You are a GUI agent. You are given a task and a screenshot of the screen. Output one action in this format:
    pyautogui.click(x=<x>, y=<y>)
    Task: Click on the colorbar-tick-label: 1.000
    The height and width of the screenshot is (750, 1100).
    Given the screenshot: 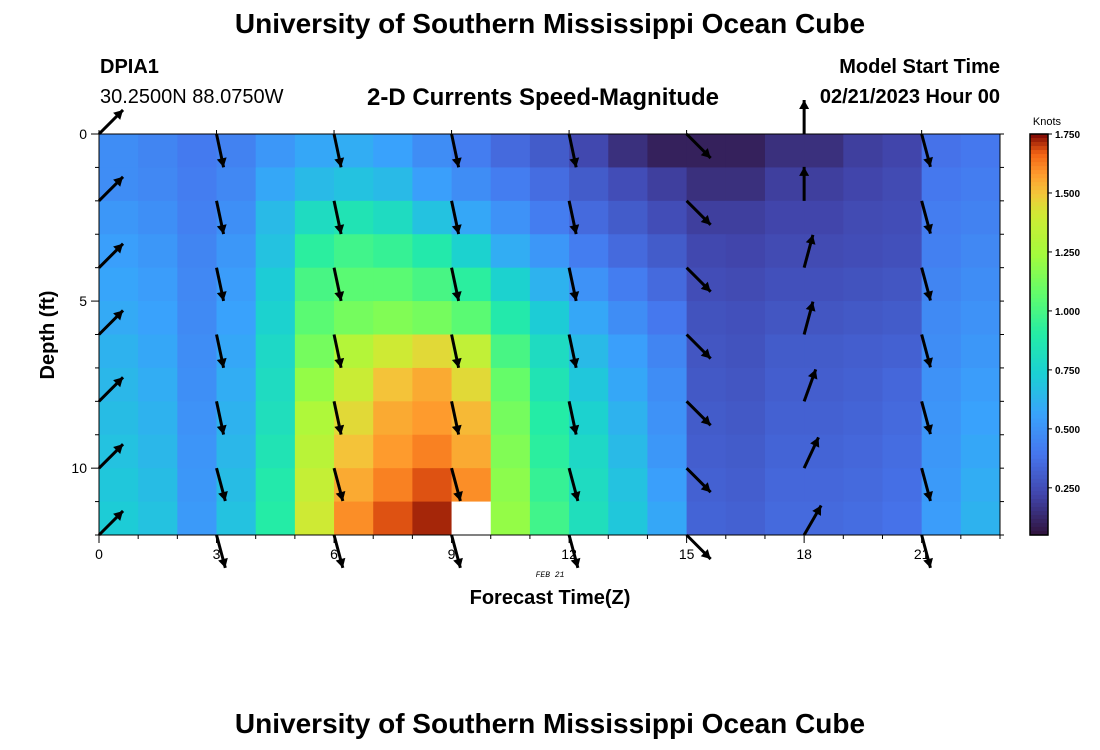 What is the action you would take?
    pyautogui.click(x=1067, y=312)
    